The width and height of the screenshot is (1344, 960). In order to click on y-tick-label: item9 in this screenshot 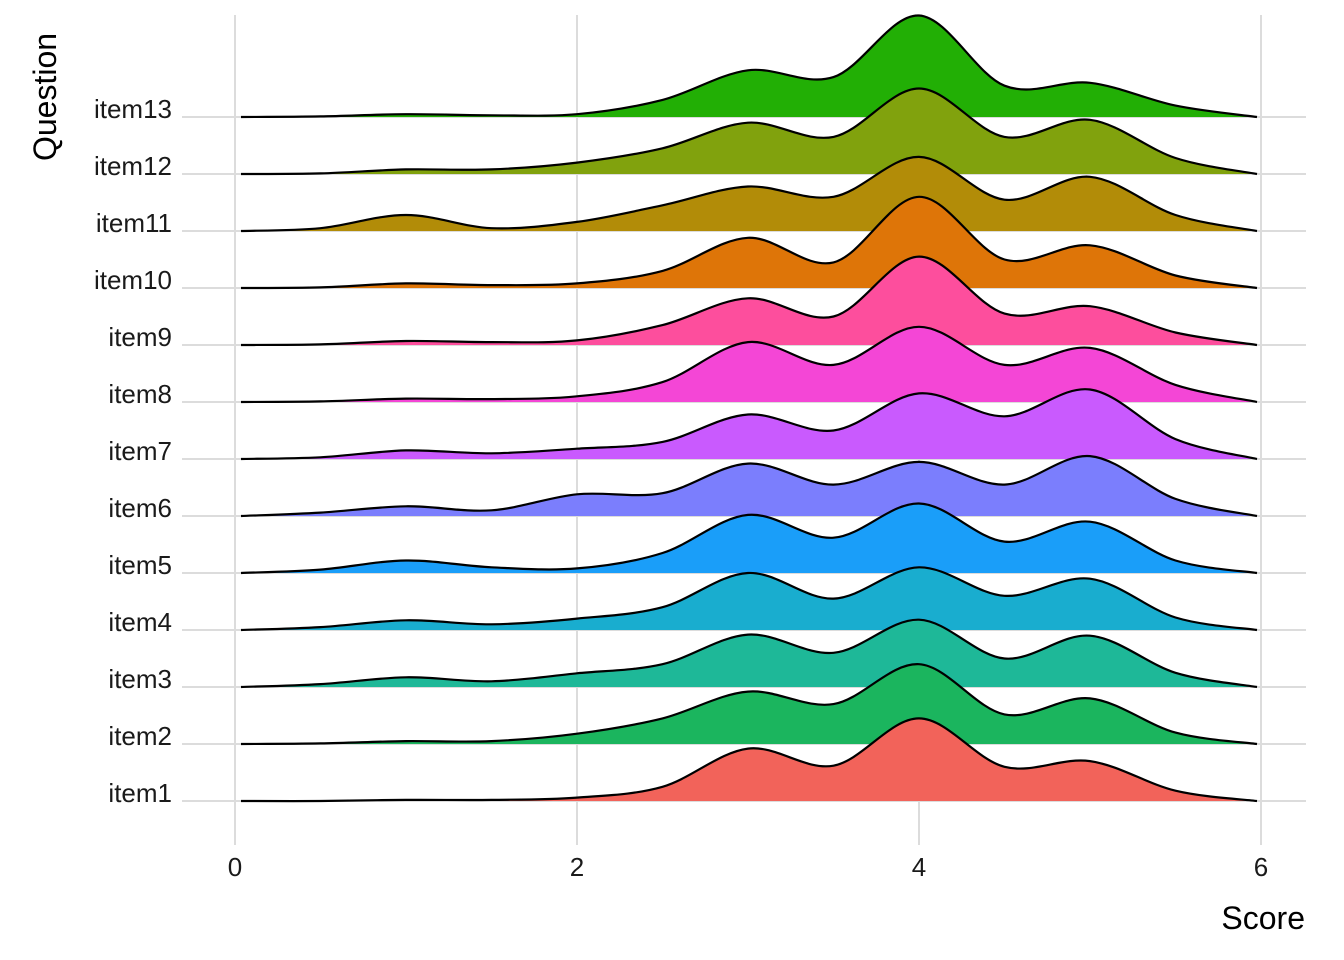, I will do `click(140, 337)`.